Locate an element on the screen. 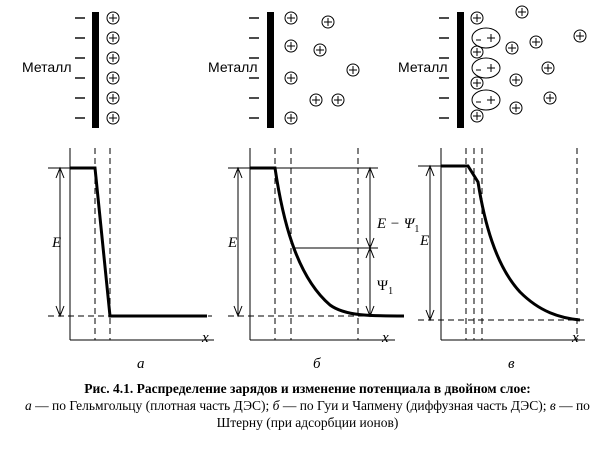 The width and height of the screenshot is (611, 451). panel-letter: в is located at coordinates (511, 364).